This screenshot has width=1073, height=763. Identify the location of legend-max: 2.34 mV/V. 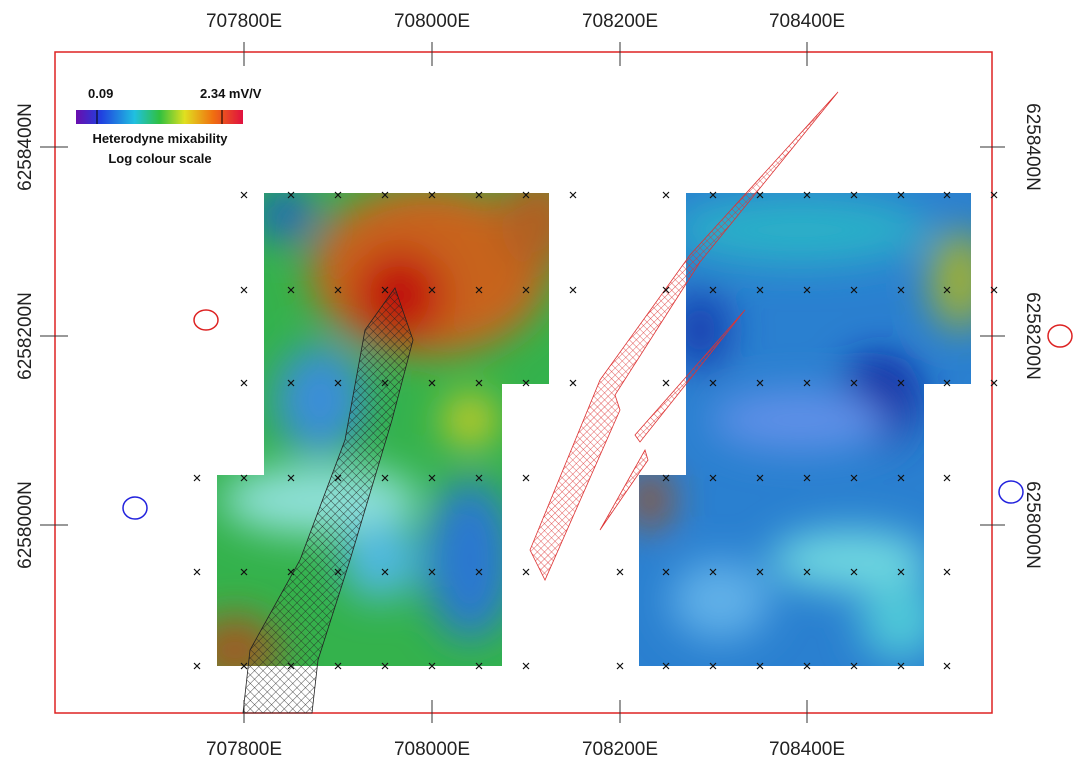
(231, 93).